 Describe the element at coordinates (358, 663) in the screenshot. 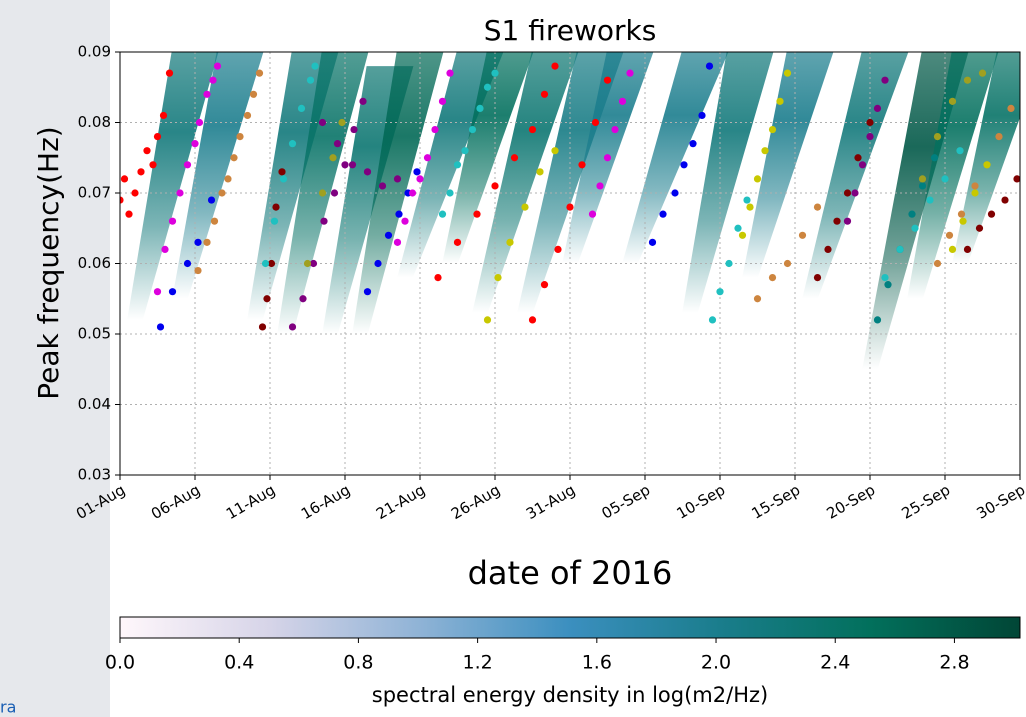

I see `colorbar-tick-label: 0.8` at that location.